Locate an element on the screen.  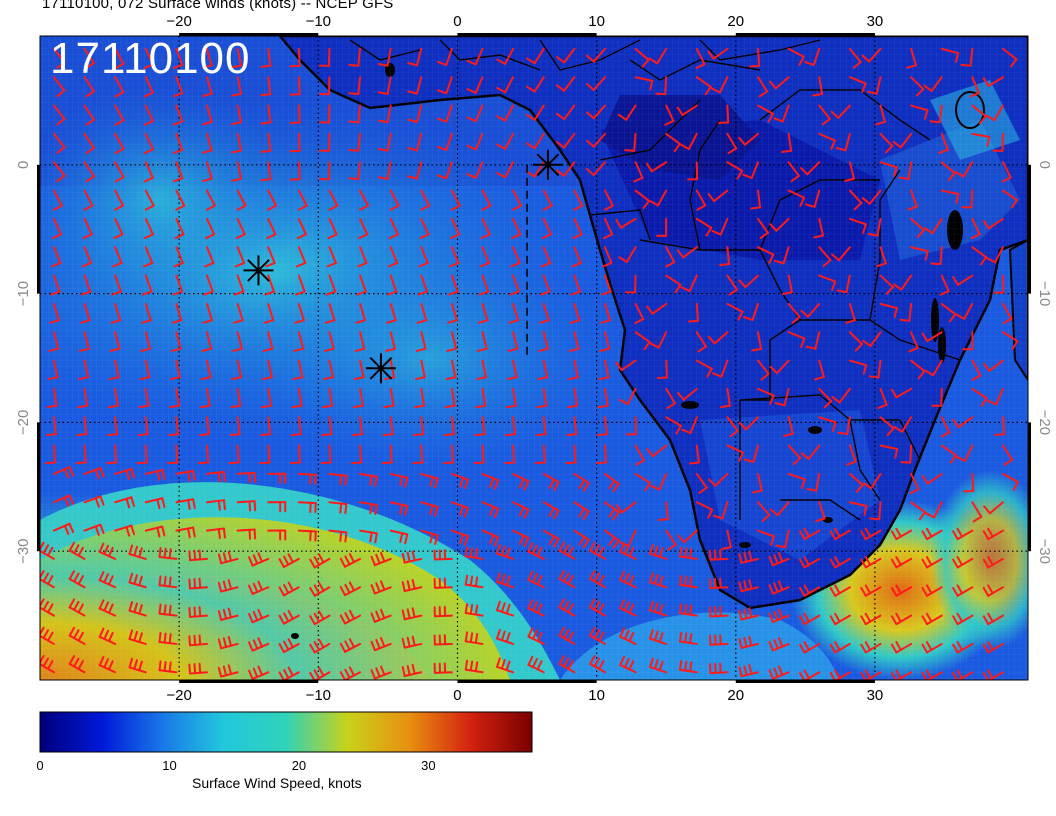
lat-tick-label-left: 0 is located at coordinates (23, 165).